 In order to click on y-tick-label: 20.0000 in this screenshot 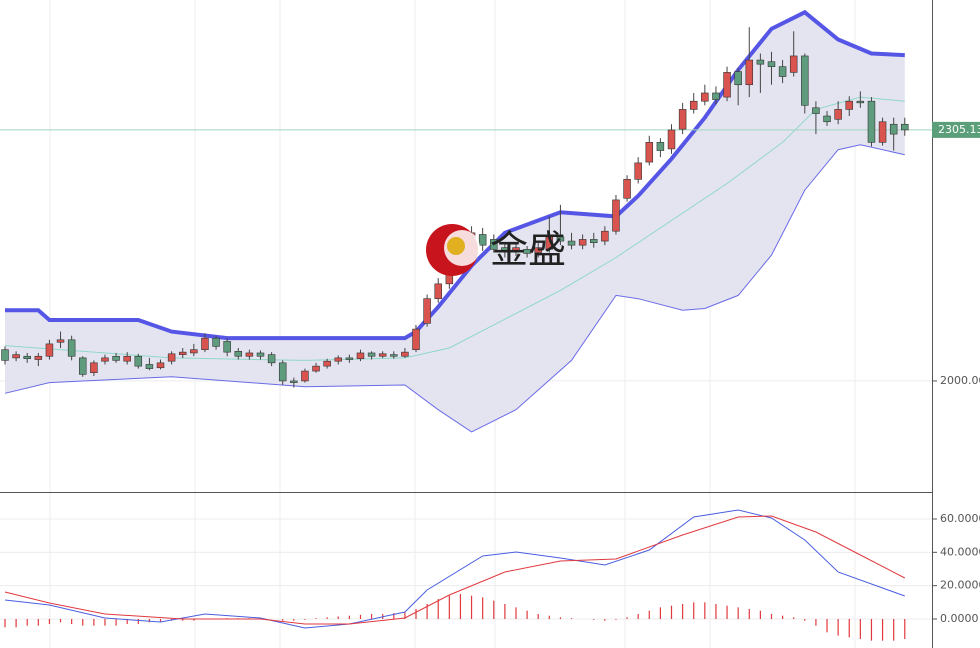, I will do `click(960, 585)`.